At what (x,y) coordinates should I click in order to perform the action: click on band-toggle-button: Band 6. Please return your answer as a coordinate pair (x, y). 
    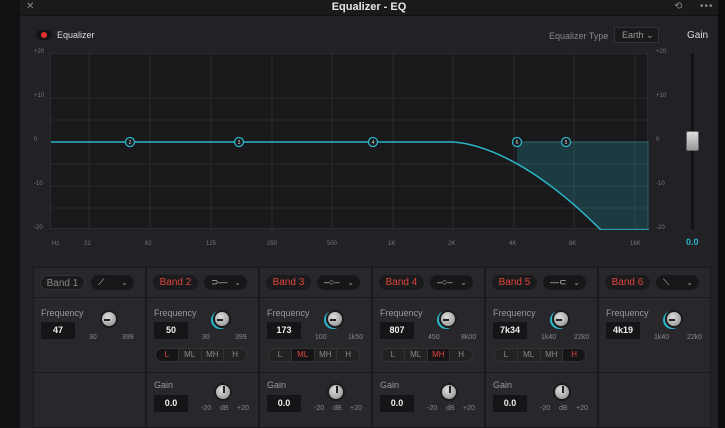
    Looking at the image, I should click on (627, 282).